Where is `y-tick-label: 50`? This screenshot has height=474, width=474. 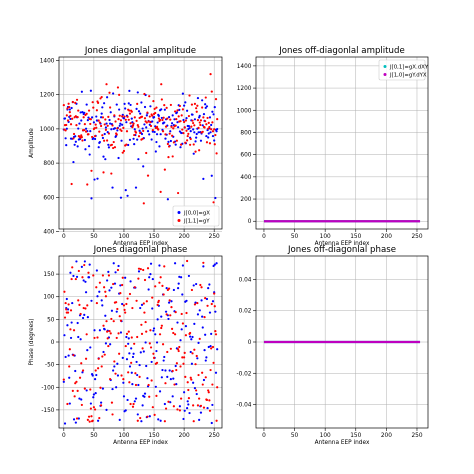 y-tick-label: 50 is located at coordinates (51, 320).